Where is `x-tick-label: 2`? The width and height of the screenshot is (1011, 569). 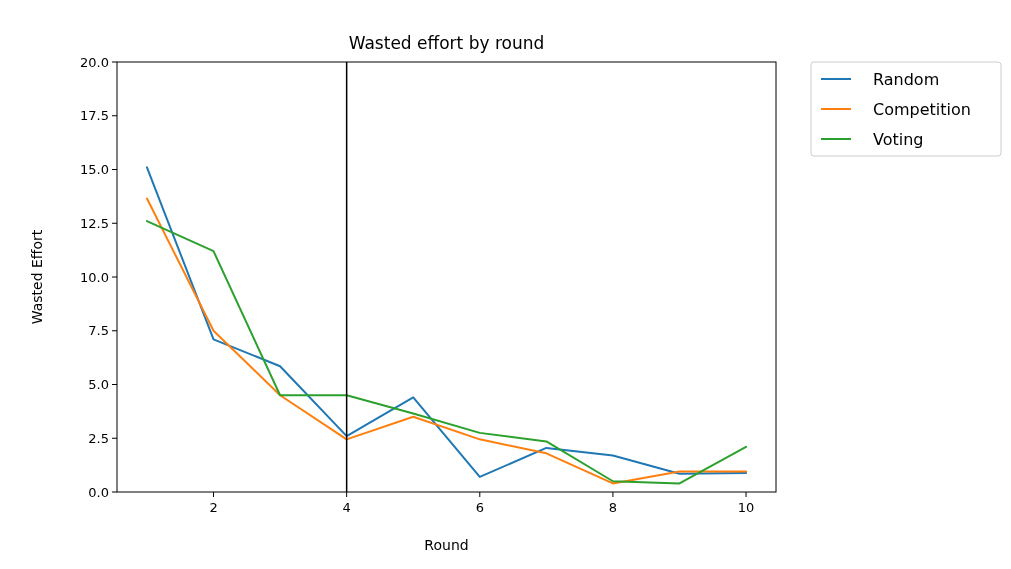
x-tick-label: 2 is located at coordinates (213, 507).